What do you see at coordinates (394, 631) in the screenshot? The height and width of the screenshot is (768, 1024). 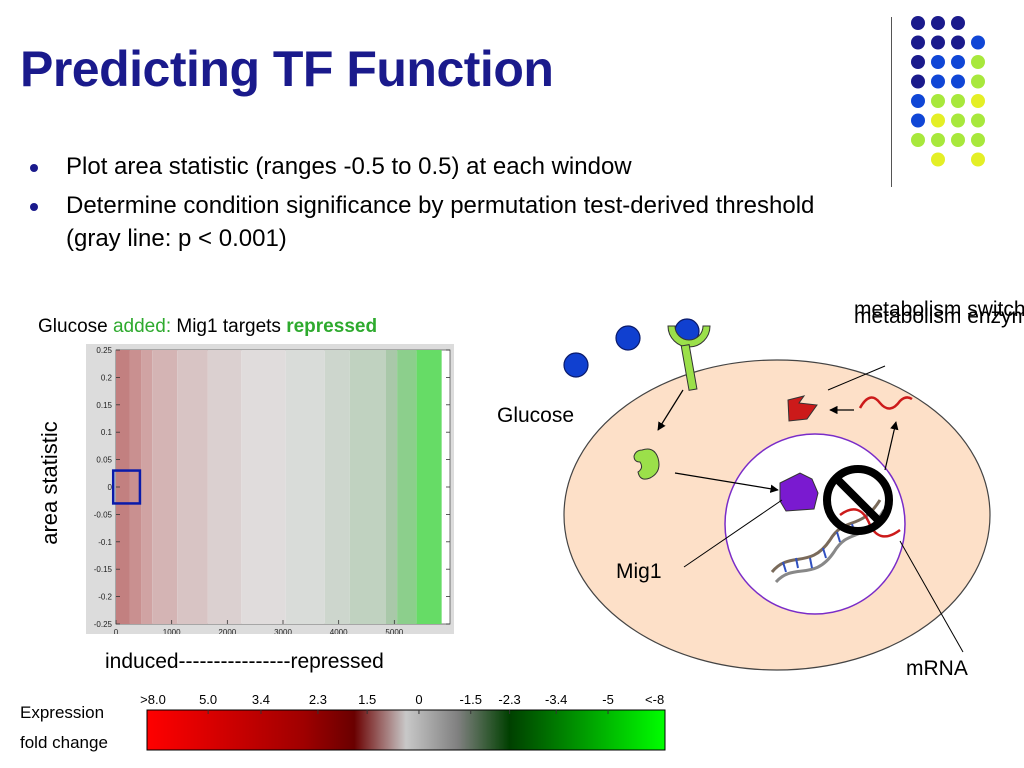 I see `x-tick-label: 5000` at bounding box center [394, 631].